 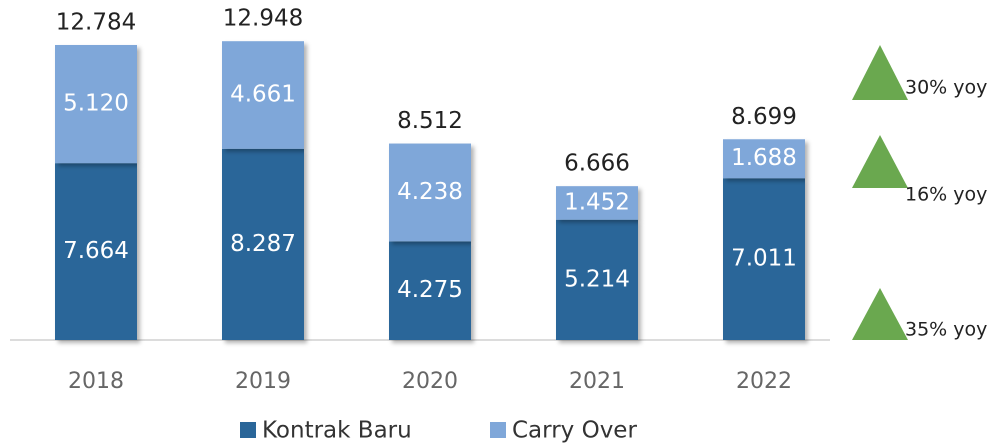 I want to click on value-label: 5.214, so click(x=597, y=279).